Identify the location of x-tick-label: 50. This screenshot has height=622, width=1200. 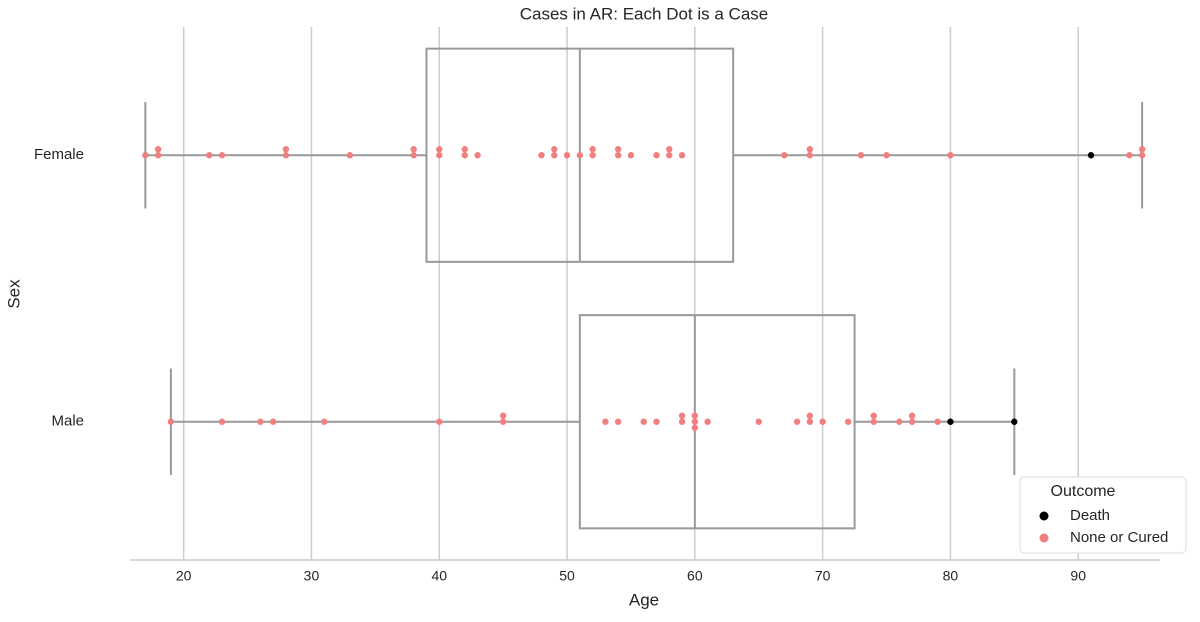
(567, 576).